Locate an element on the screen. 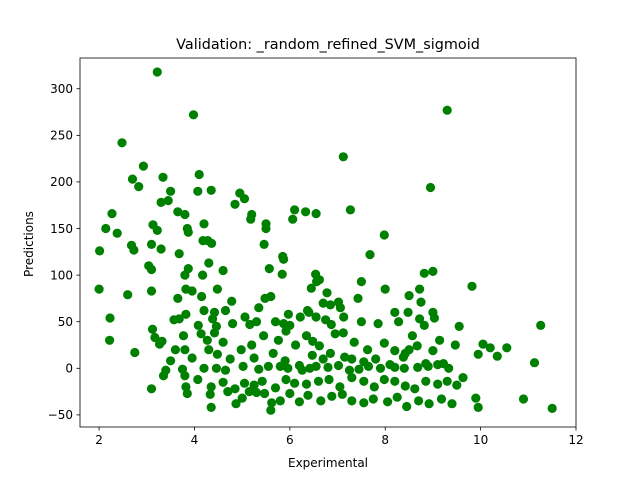 This screenshot has width=640, height=485. y-tick-label--50: −50 is located at coordinates (60, 415).